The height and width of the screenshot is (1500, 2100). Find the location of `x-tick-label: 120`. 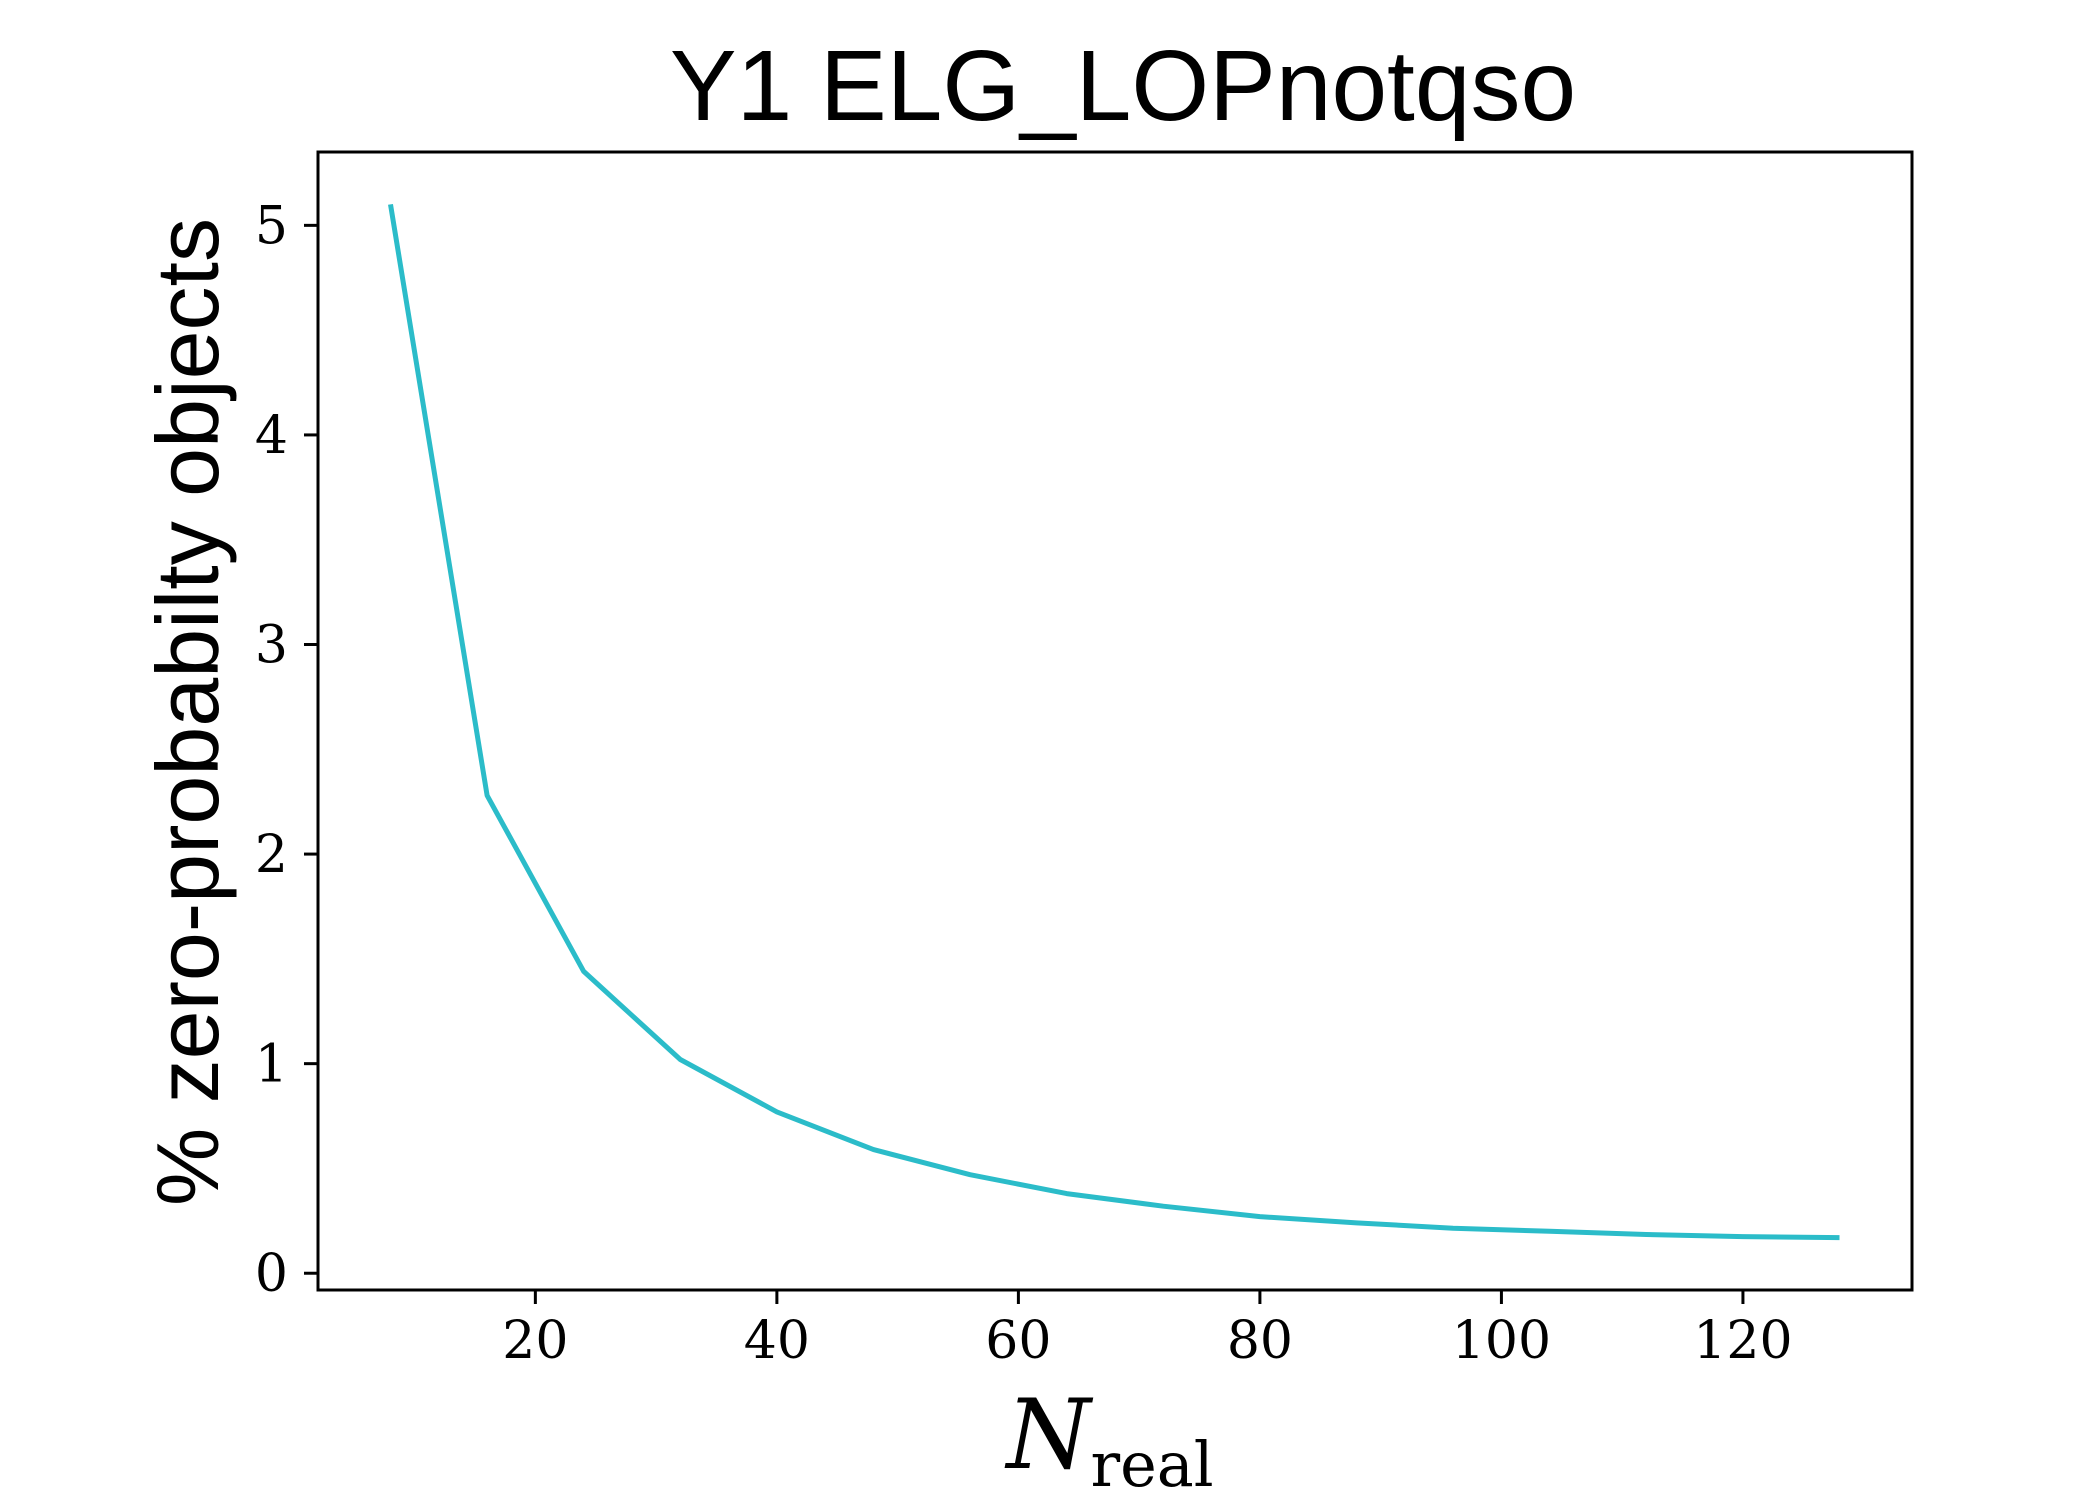

x-tick-label: 120 is located at coordinates (1742, 1341).